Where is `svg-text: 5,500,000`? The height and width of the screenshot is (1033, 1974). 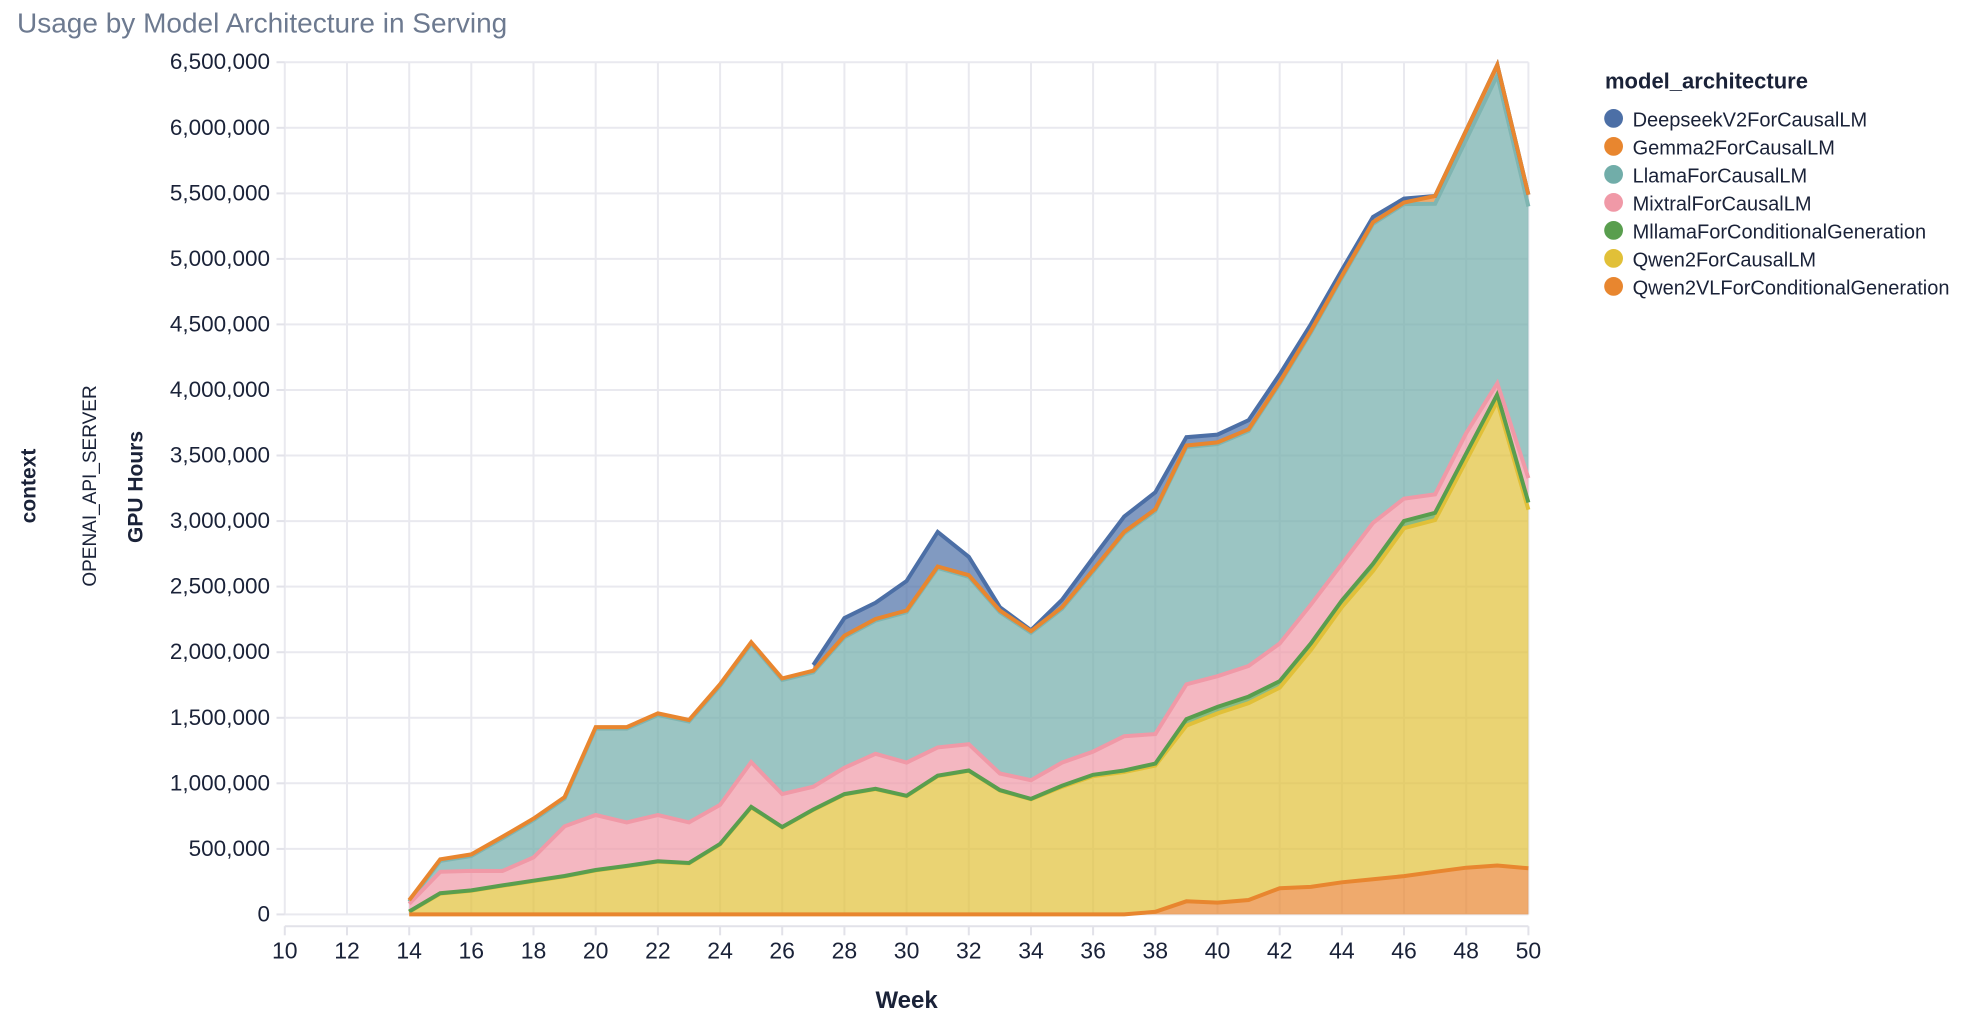 svg-text: 5,500,000 is located at coordinates (220, 192).